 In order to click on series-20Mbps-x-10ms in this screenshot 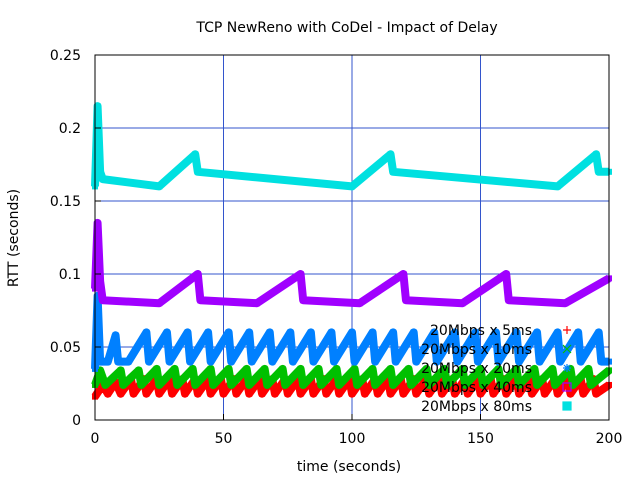, I will do `click(351, 376)`.